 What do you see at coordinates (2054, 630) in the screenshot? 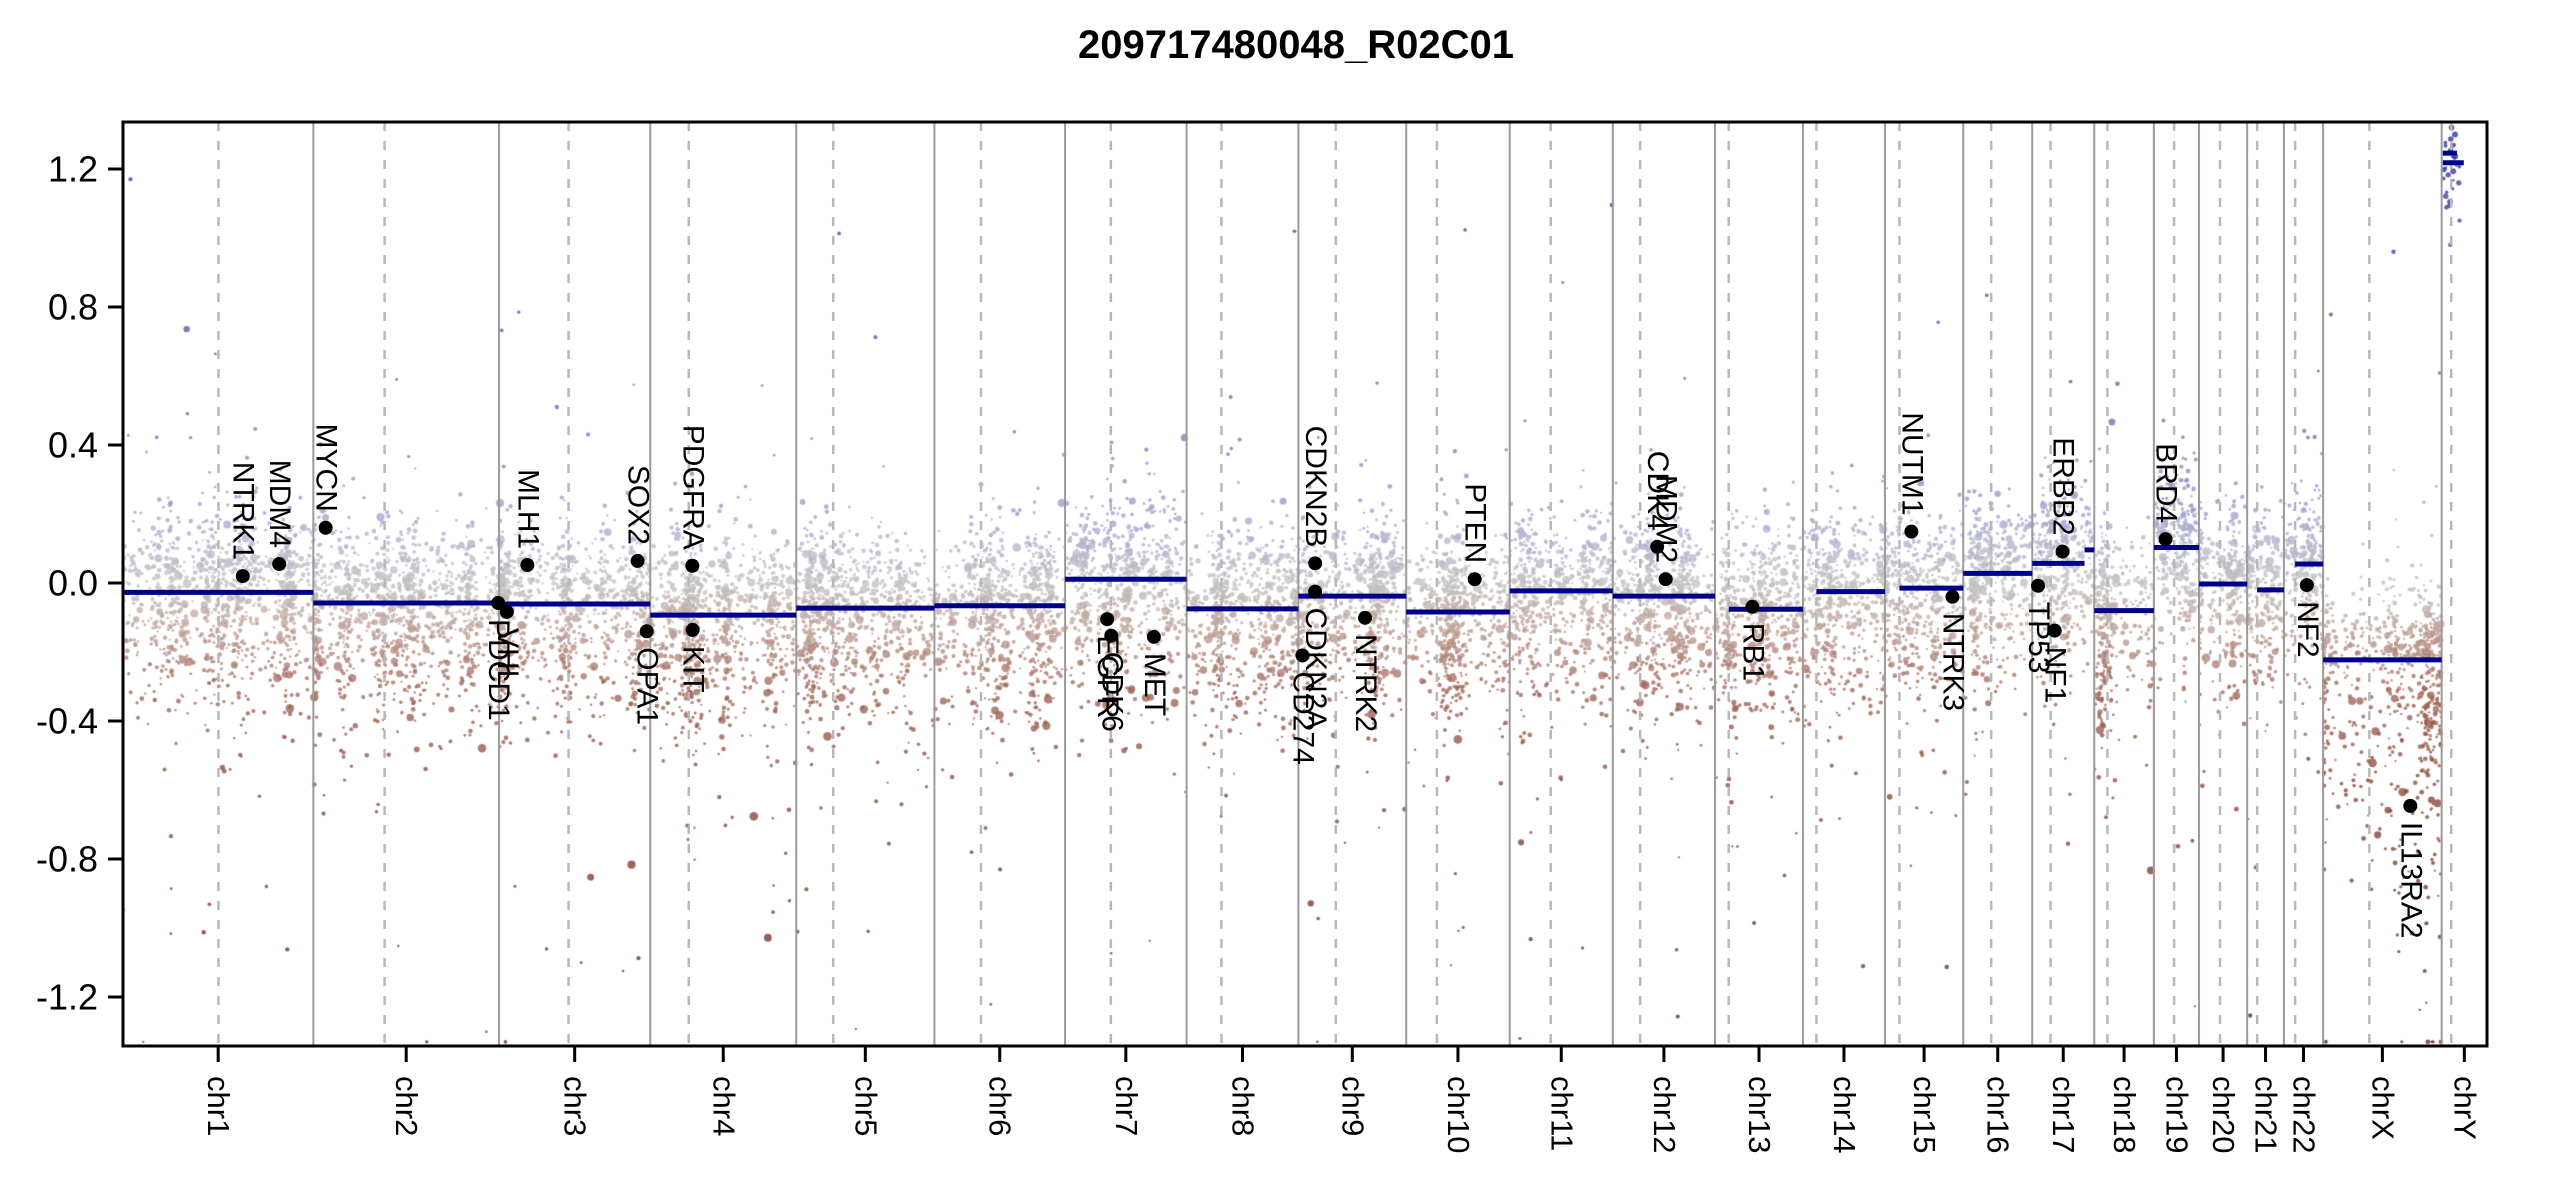
I see `gene-dot-NF1` at bounding box center [2054, 630].